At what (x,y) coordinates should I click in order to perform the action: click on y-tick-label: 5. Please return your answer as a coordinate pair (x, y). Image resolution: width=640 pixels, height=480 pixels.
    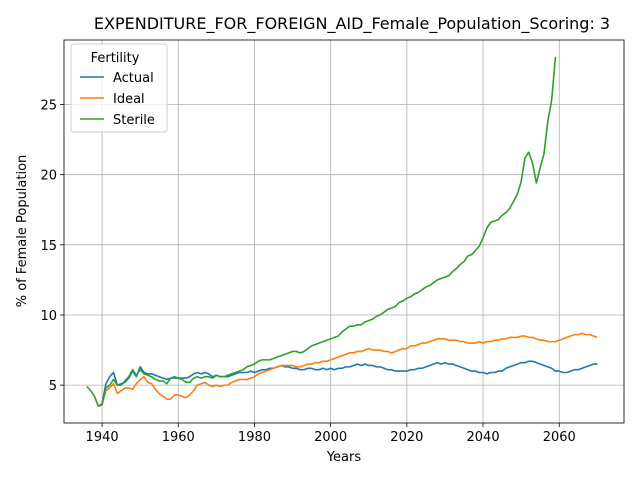
    Looking at the image, I should click on (53, 386).